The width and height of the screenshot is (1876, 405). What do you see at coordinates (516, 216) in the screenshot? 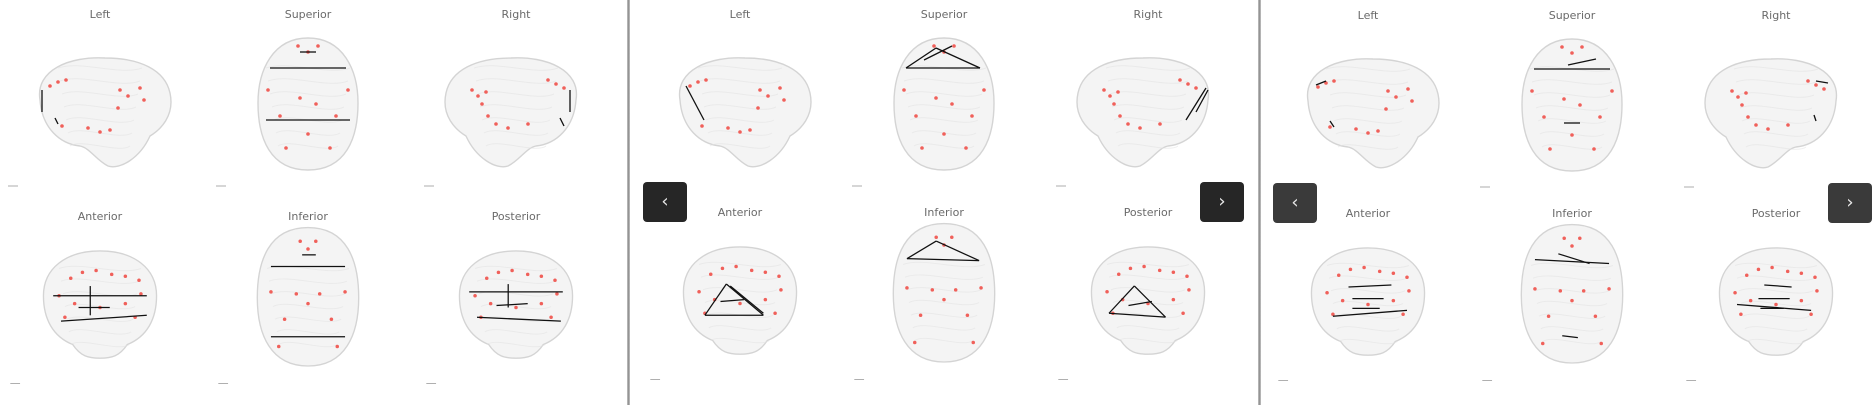
I see `view-label: Posterior` at bounding box center [516, 216].